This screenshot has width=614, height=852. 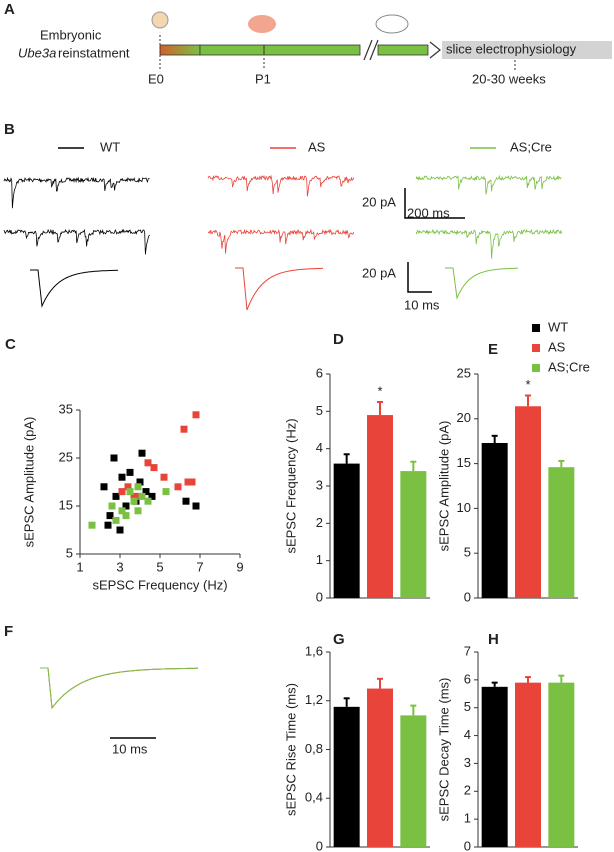 I want to click on y-tick-label: 10, so click(x=464, y=507).